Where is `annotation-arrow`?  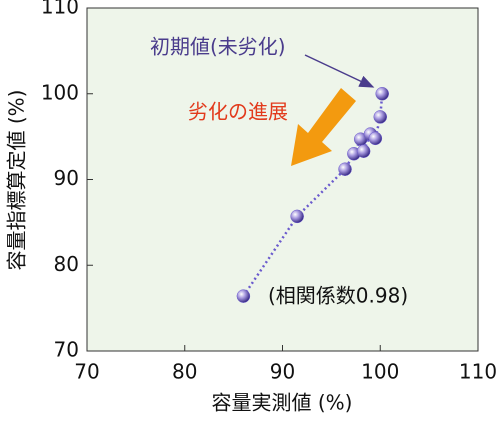
annotation-arrow is located at coordinates (339, 71).